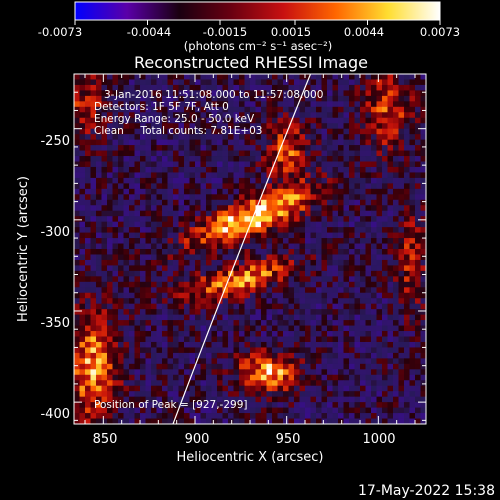 The image size is (500, 500). What do you see at coordinates (161, 107) in the screenshot?
I see `detectors-annotation: Detectors: 1F 5F 7F, Att 0` at bounding box center [161, 107].